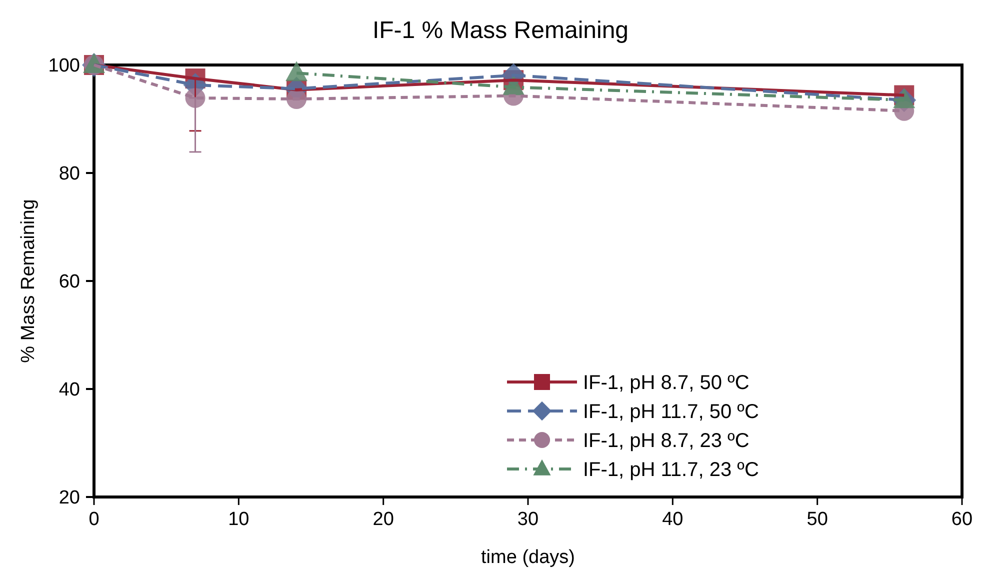 Image resolution: width=981 pixels, height=575 pixels. Describe the element at coordinates (817, 519) in the screenshot. I see `x-tick-label: 50` at that location.